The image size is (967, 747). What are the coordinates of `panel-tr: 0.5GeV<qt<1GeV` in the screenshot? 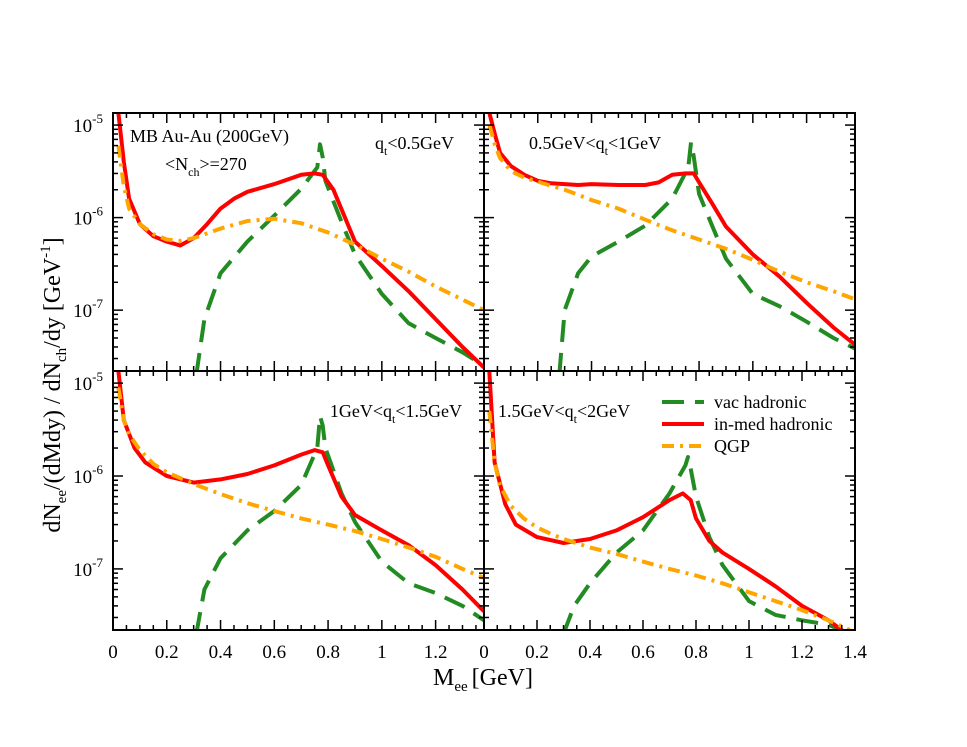 It's located at (669, 242).